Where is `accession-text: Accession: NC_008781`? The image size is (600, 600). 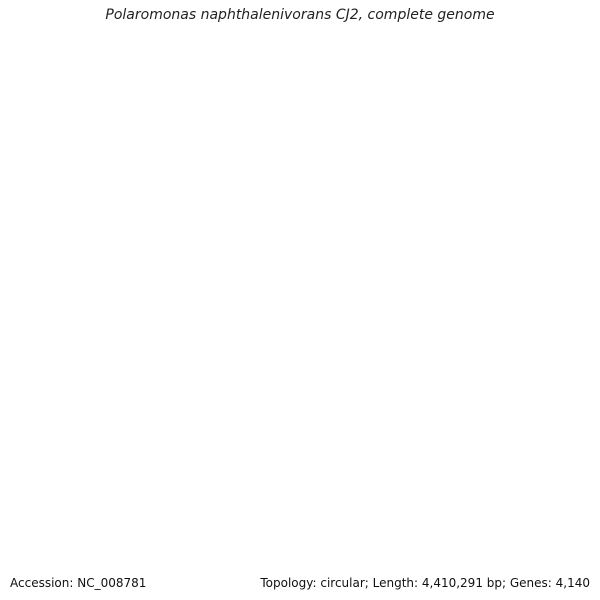
accession-text: Accession: NC_008781 is located at coordinates (78, 583).